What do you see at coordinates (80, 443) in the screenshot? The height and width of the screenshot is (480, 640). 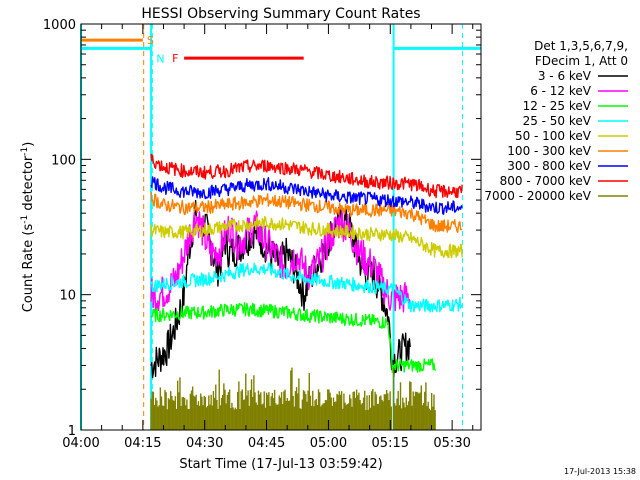 I see `x-tick-label-0: 04:00` at bounding box center [80, 443].